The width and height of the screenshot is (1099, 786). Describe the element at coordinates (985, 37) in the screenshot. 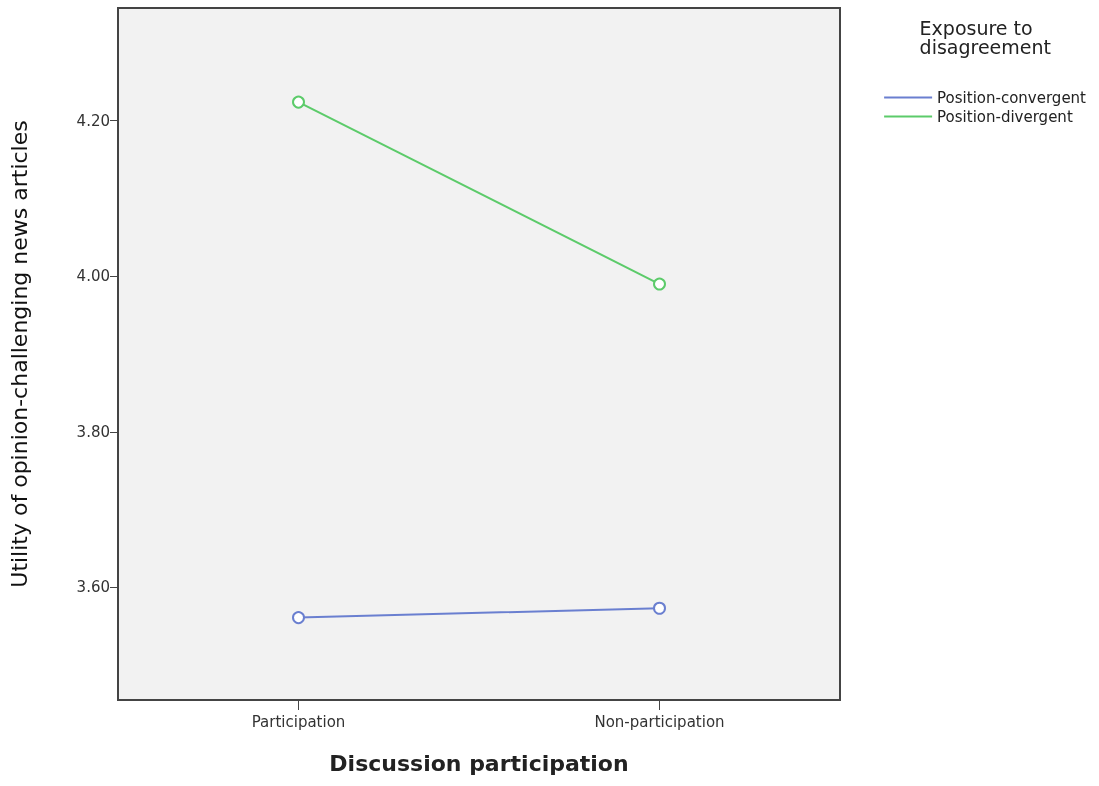

I see `legend-title: Exposure to disagreement` at that location.